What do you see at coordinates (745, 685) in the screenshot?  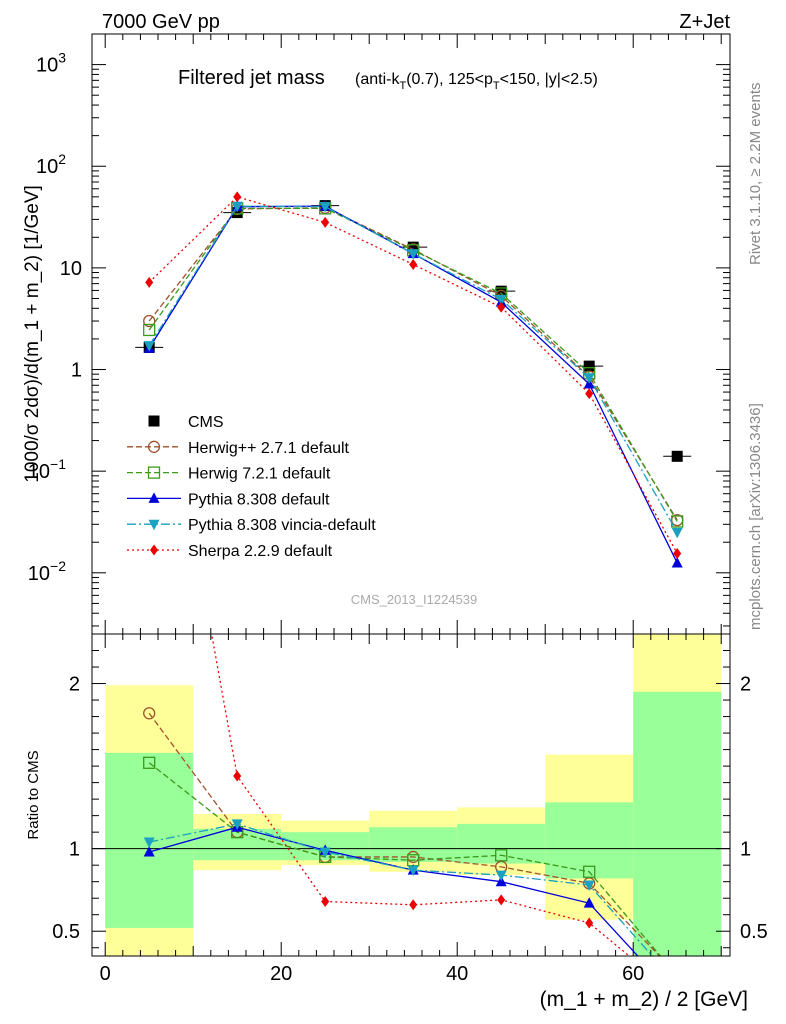 I see `ratio-y-tick-label-right: 2` at bounding box center [745, 685].